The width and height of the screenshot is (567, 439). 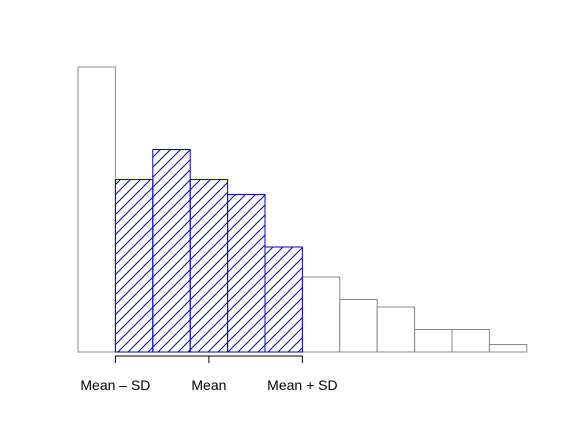 I want to click on x-axis-tick-label-3: Mean + SD, so click(x=302, y=385).